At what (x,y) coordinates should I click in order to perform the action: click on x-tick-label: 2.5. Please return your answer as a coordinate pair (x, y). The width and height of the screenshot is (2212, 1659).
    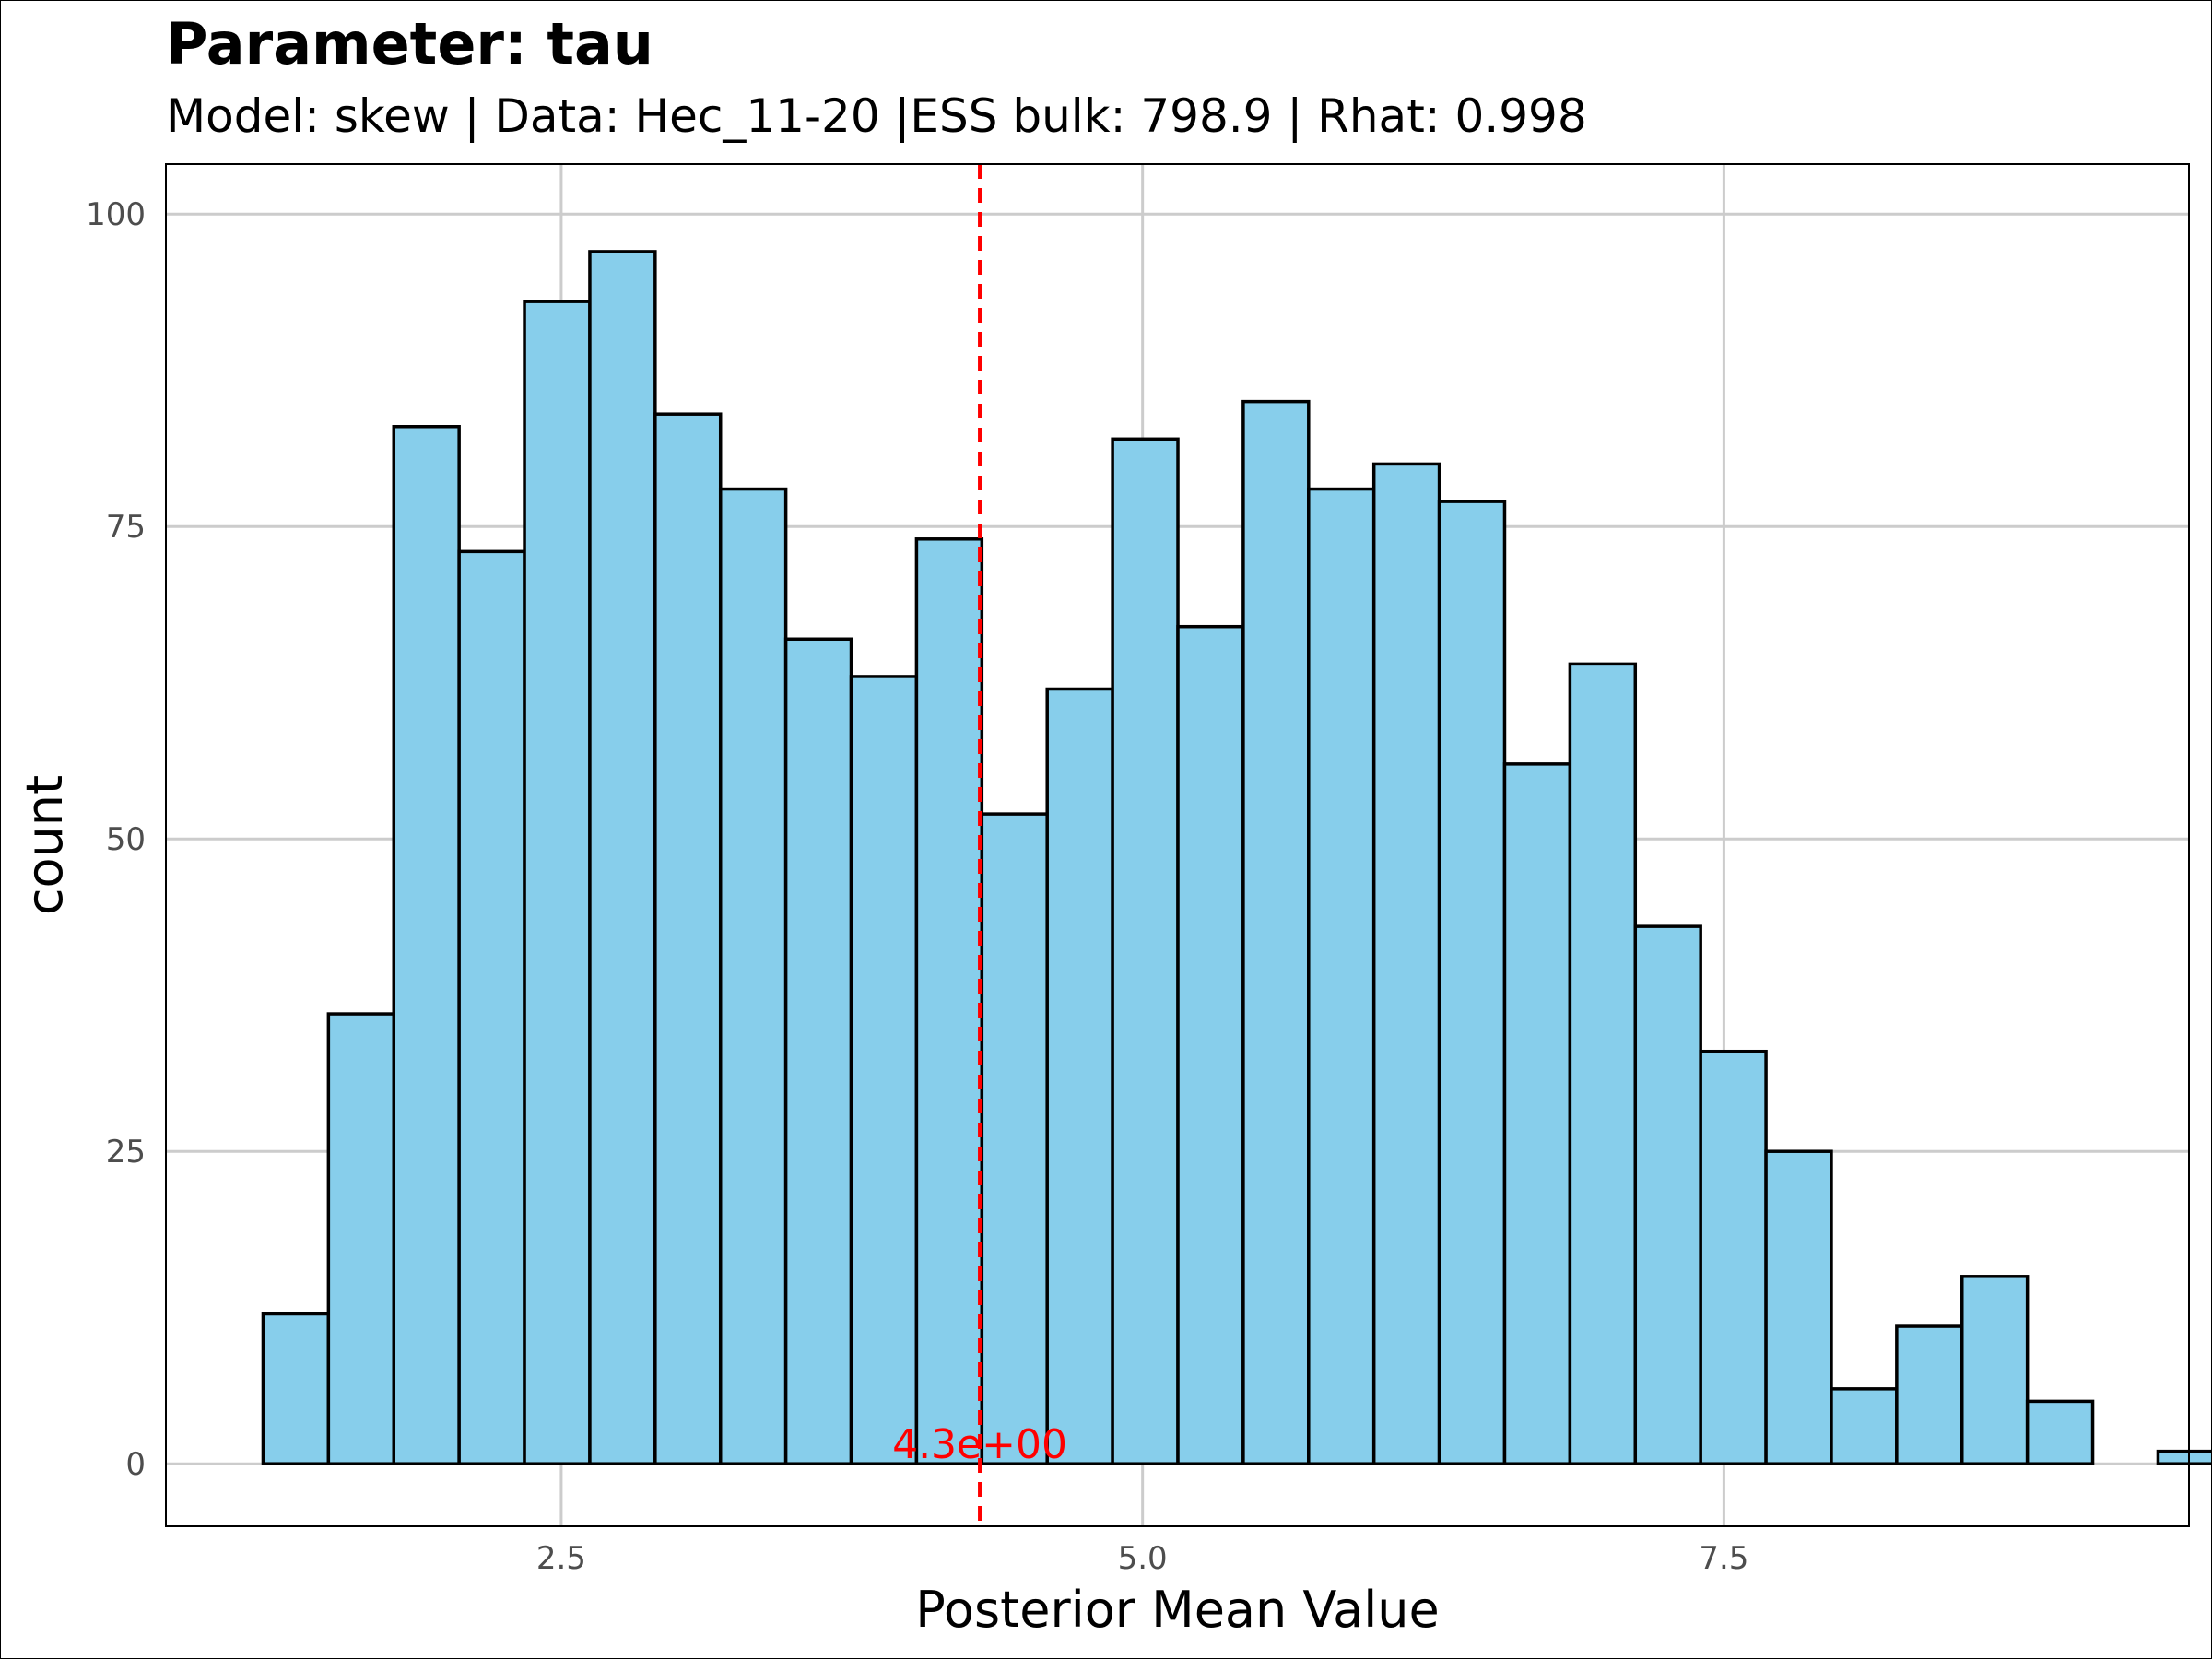
    Looking at the image, I should click on (561, 1558).